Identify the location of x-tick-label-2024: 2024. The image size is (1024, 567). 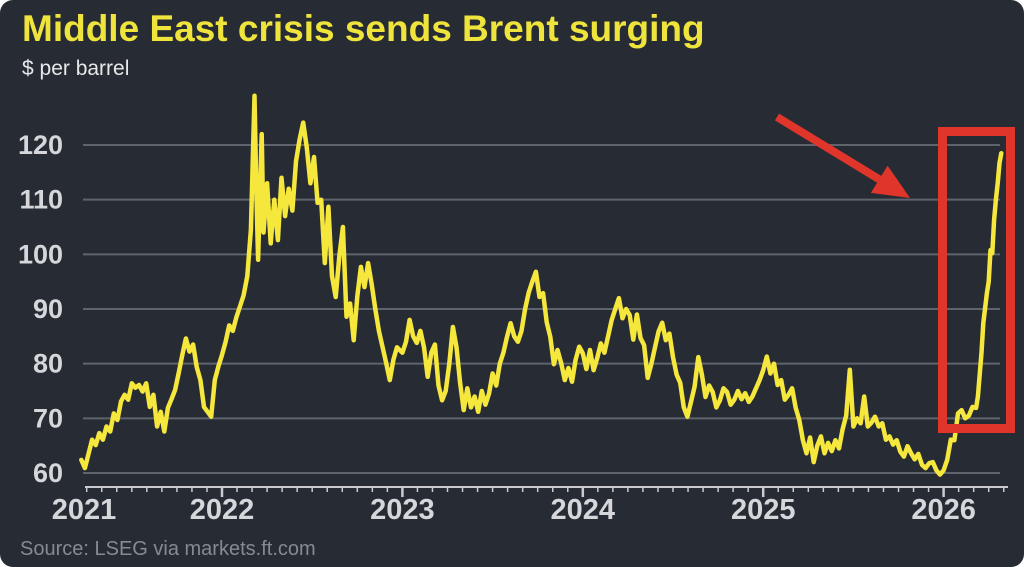
(583, 510).